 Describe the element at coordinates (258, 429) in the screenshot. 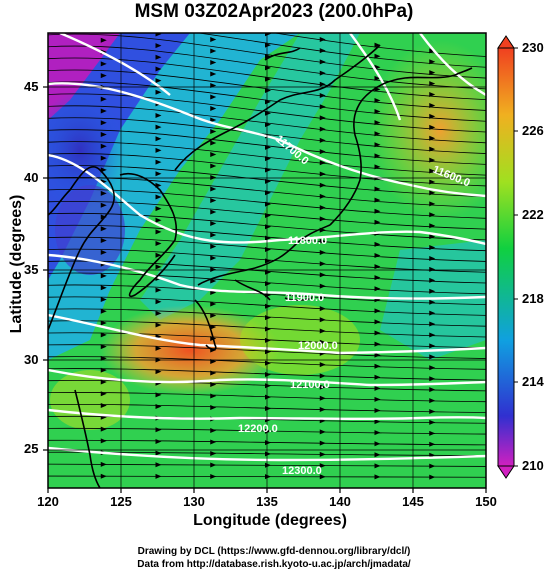

I see `contour-label: 12200.0` at that location.